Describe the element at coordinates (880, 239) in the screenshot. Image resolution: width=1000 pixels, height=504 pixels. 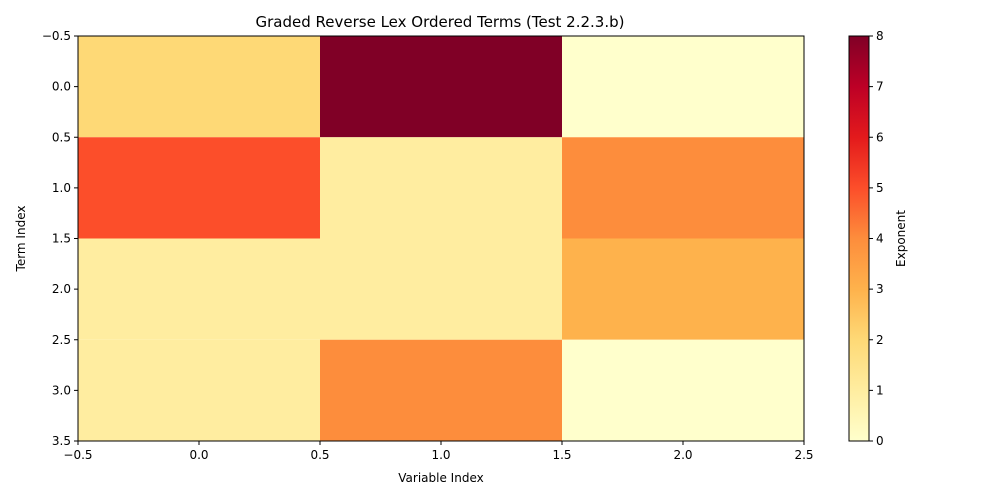
I see `colorbar-tick-label-4: 4` at that location.